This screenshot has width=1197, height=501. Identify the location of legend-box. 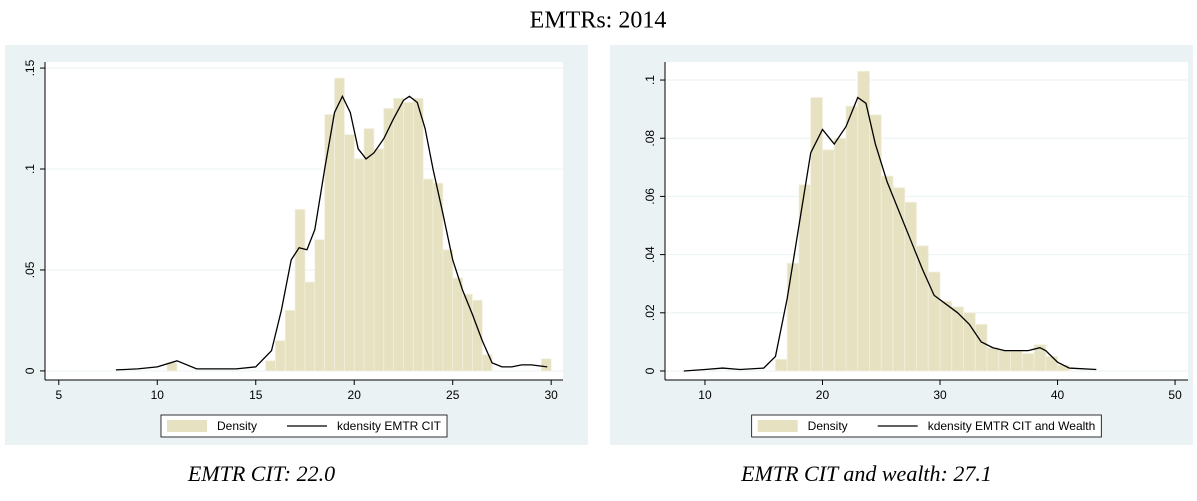
(926, 426).